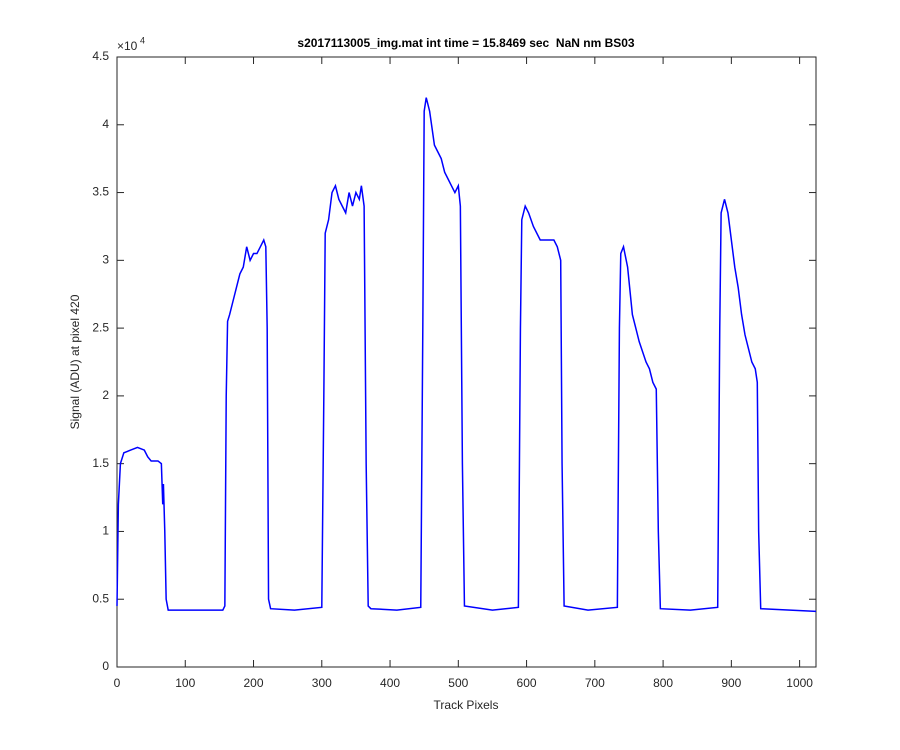 The height and width of the screenshot is (750, 900). I want to click on x-tick-label: 0, so click(117, 683).